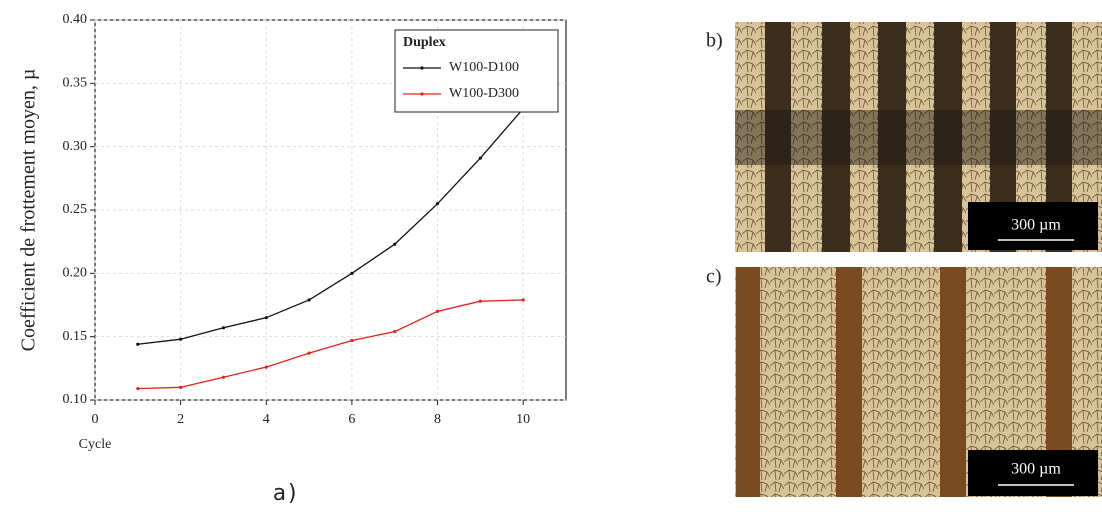  I want to click on axis-title: Cycle, so click(95, 444).